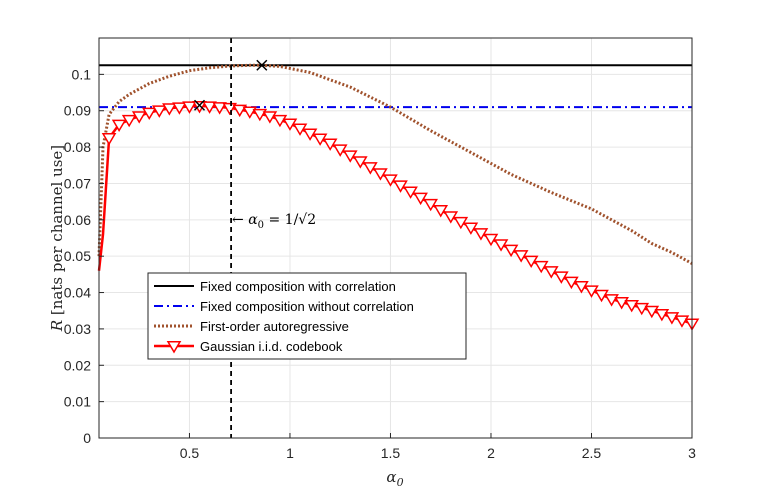  Describe the element at coordinates (391, 453) in the screenshot. I see `x-tick-label: 1.5` at that location.